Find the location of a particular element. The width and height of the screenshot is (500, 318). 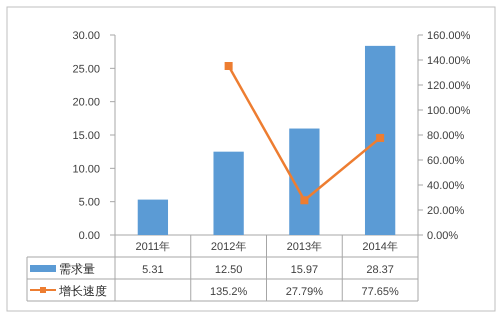

x-tick-label: 2012年 is located at coordinates (228, 247).